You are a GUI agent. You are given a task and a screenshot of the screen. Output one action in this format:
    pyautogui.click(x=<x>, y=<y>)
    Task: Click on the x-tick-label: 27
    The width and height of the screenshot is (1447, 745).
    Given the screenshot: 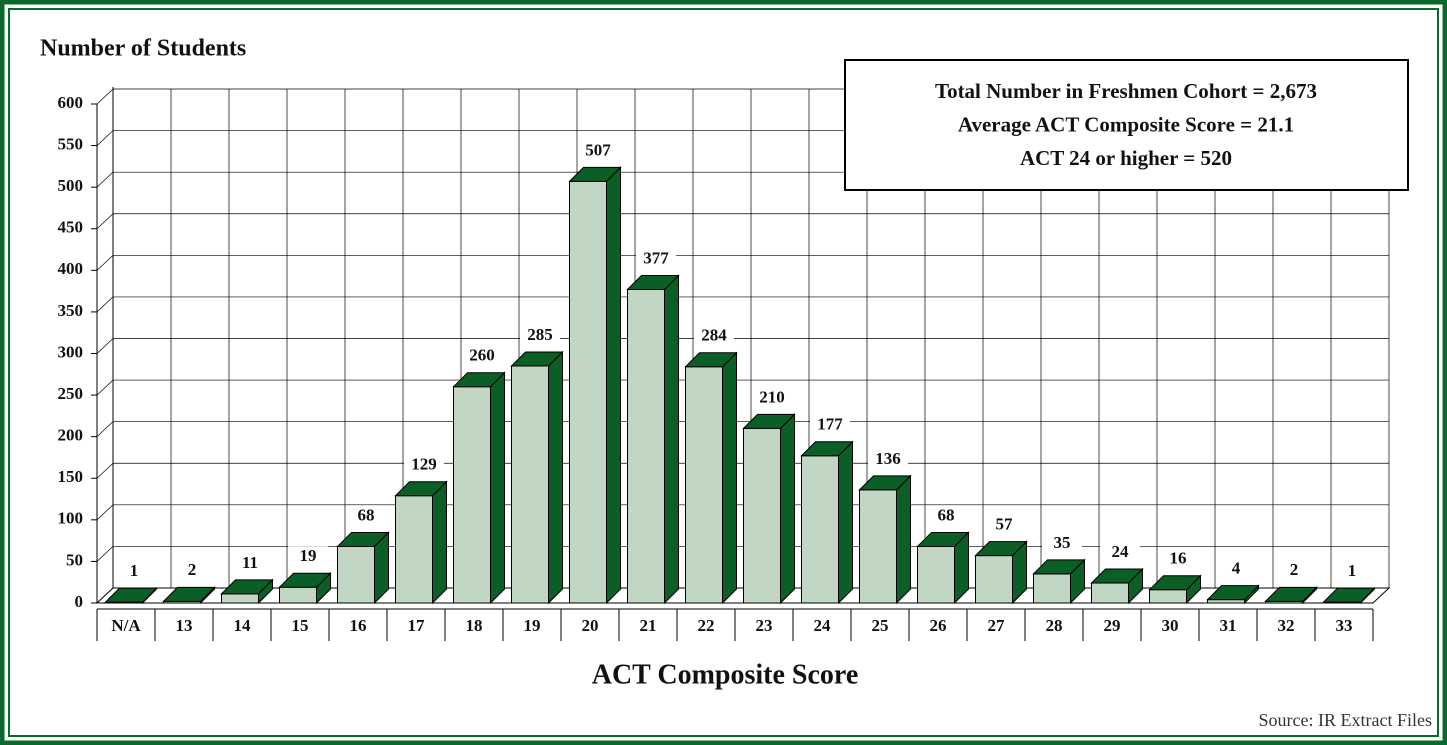 What is the action you would take?
    pyautogui.click(x=997, y=625)
    